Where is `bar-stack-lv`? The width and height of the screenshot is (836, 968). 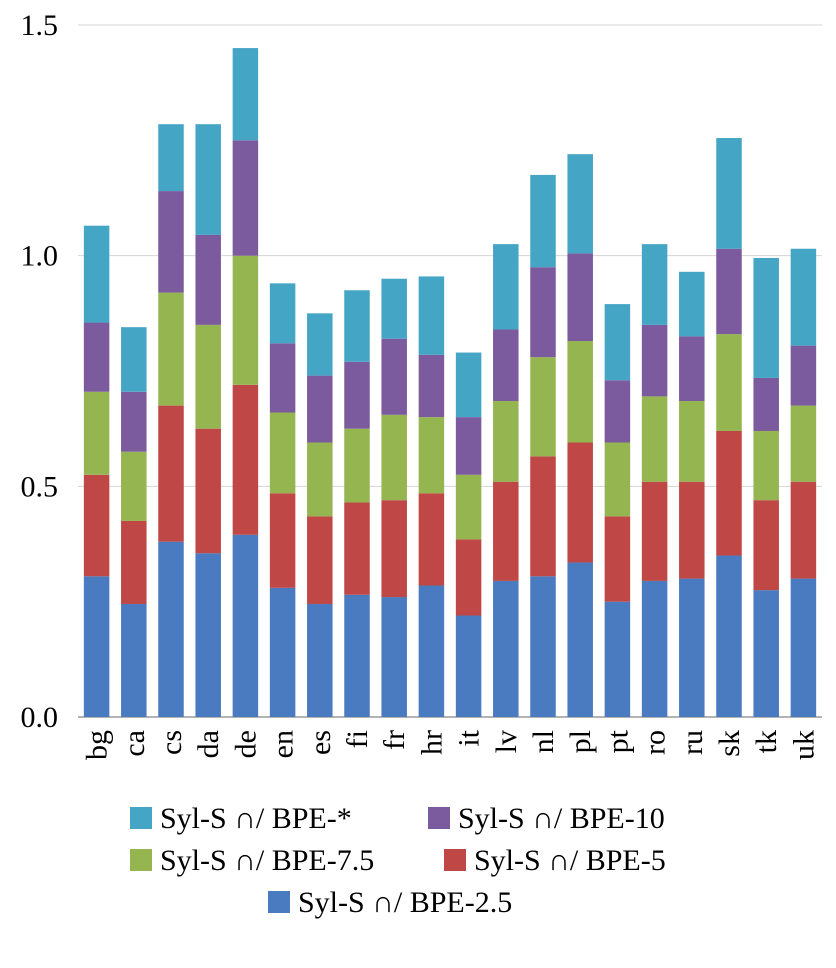 bar-stack-lv is located at coordinates (506, 480).